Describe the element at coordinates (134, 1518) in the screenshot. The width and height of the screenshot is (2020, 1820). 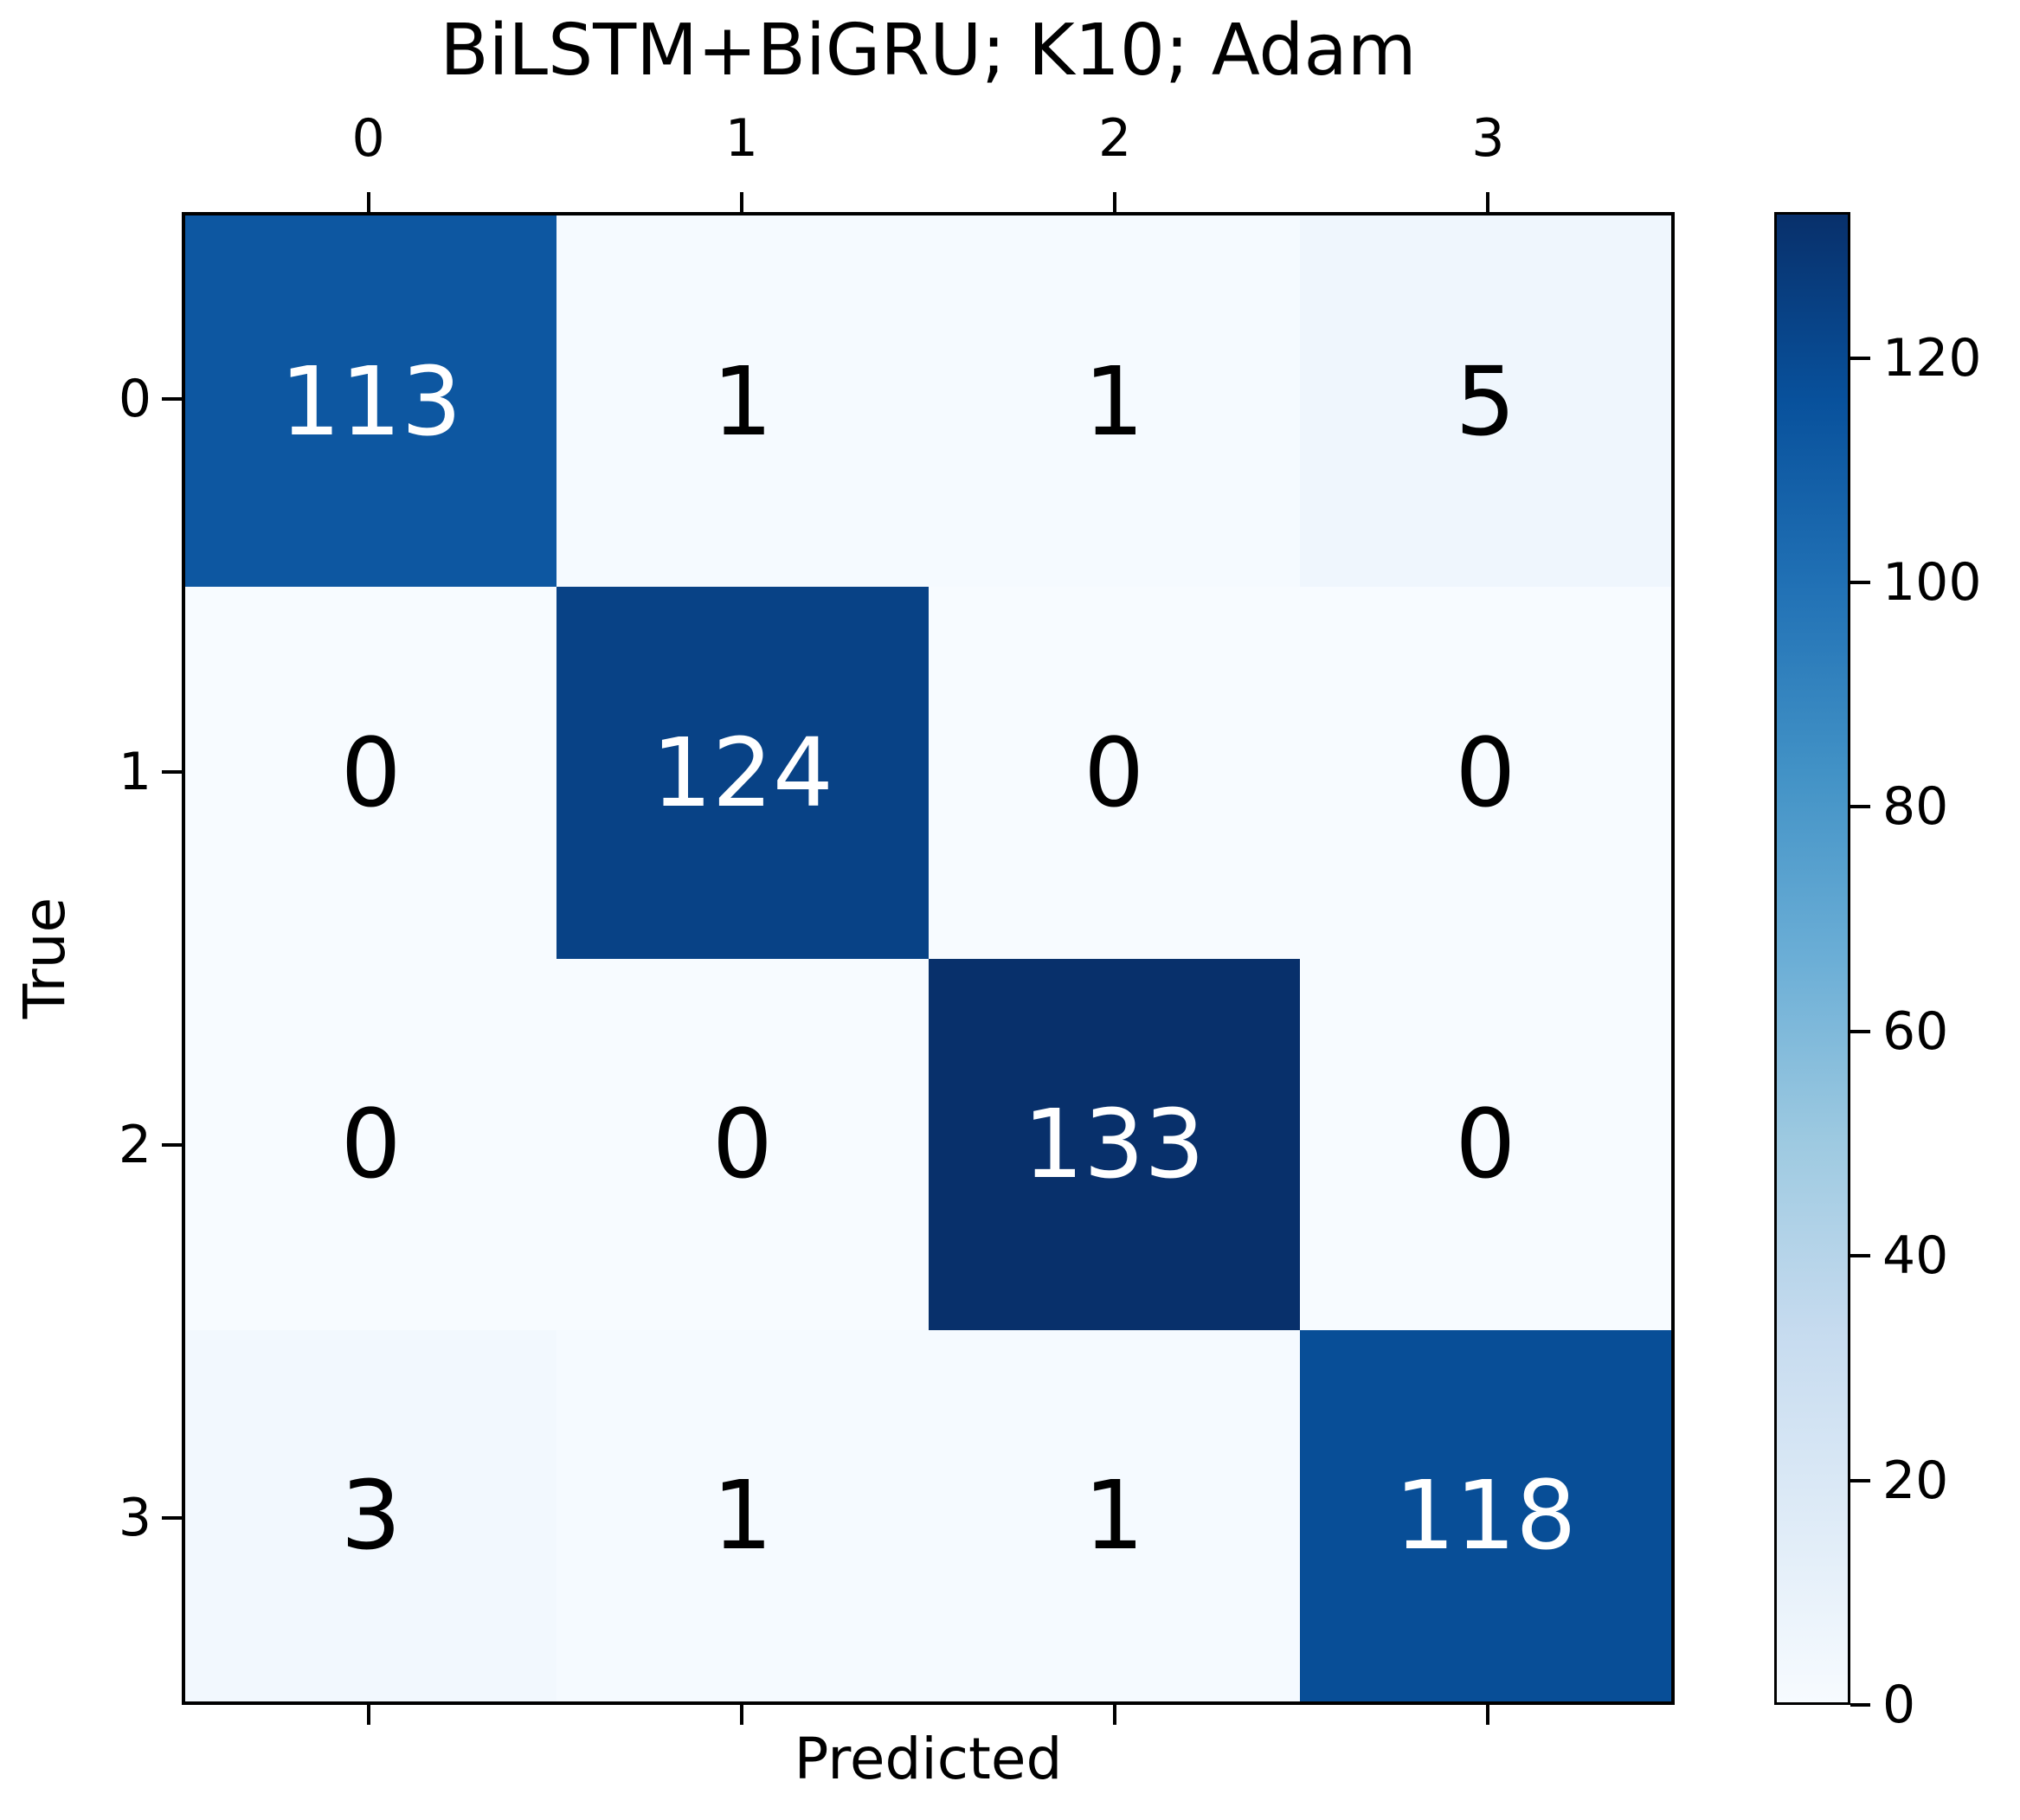
I see `y-tick-label: 3` at that location.